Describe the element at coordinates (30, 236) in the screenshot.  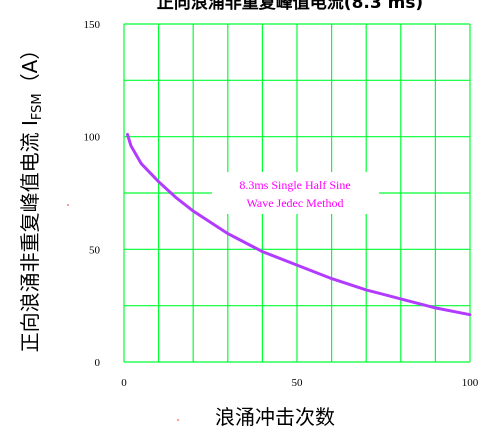
I see `y-axis-title-main: 正向浪涌非重复峰值电流 I` at that location.